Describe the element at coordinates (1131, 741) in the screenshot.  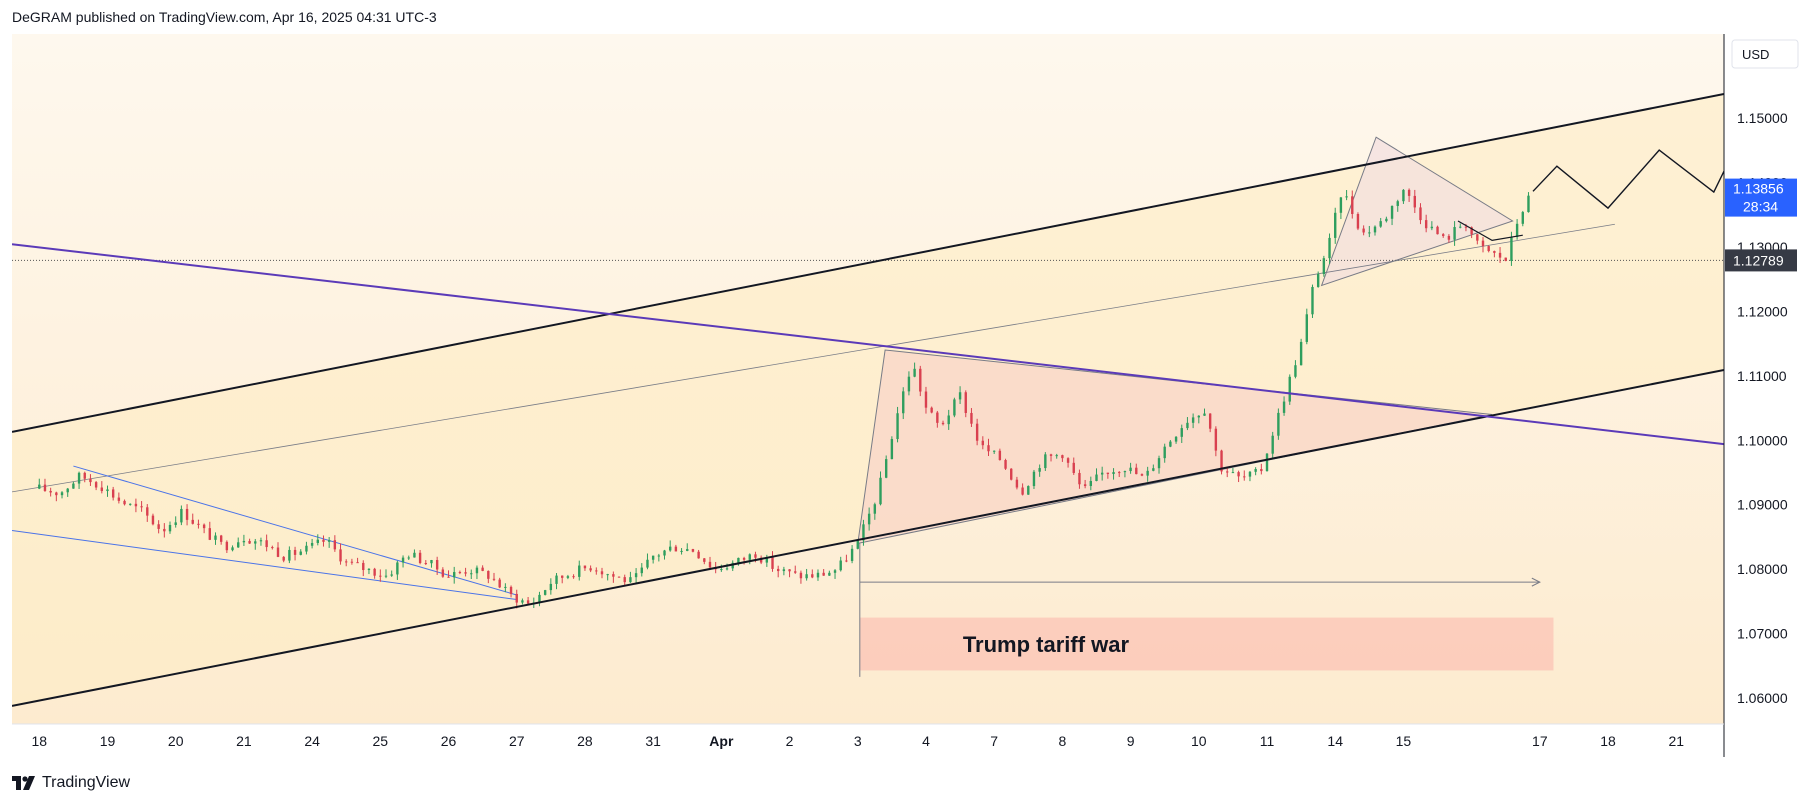
I see `time-tick-label: 9` at that location.